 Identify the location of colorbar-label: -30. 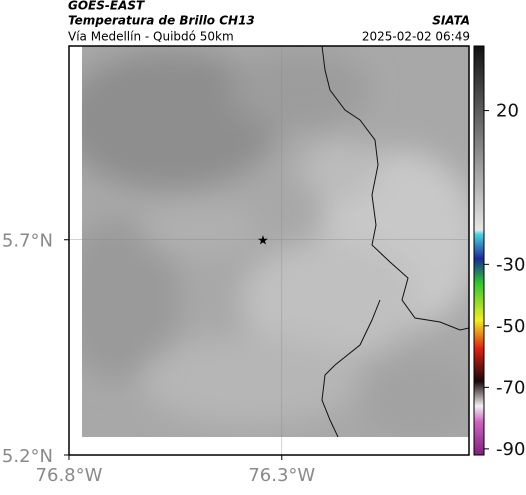
(510, 264).